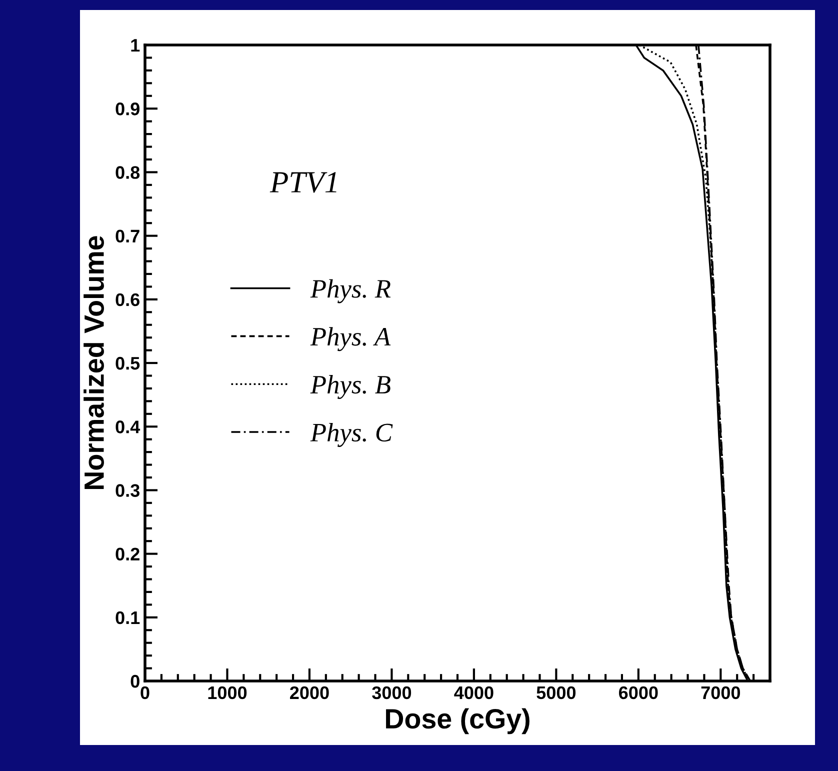 This screenshot has height=771, width=838. Describe the element at coordinates (135, 45) in the screenshot. I see `y-tick-label: 1` at that location.